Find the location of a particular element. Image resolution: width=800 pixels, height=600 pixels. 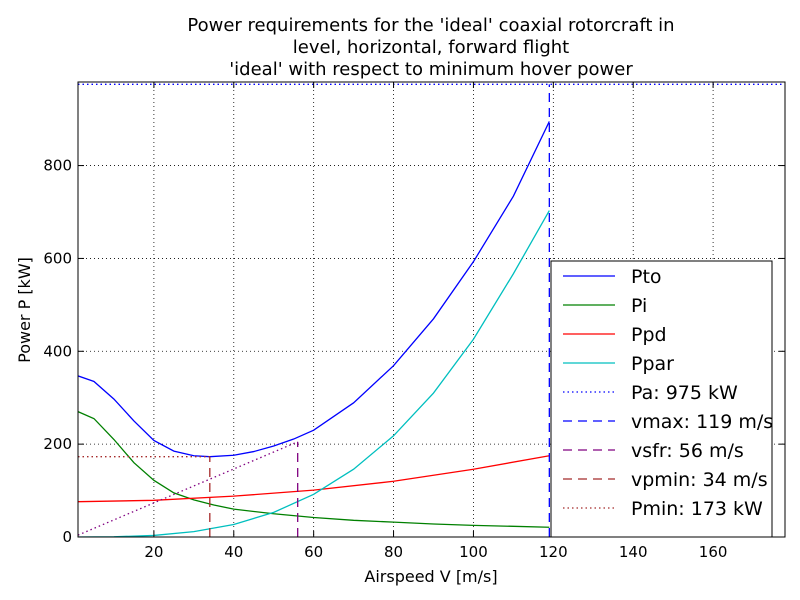

y-tick-label: 200 is located at coordinates (57, 444).